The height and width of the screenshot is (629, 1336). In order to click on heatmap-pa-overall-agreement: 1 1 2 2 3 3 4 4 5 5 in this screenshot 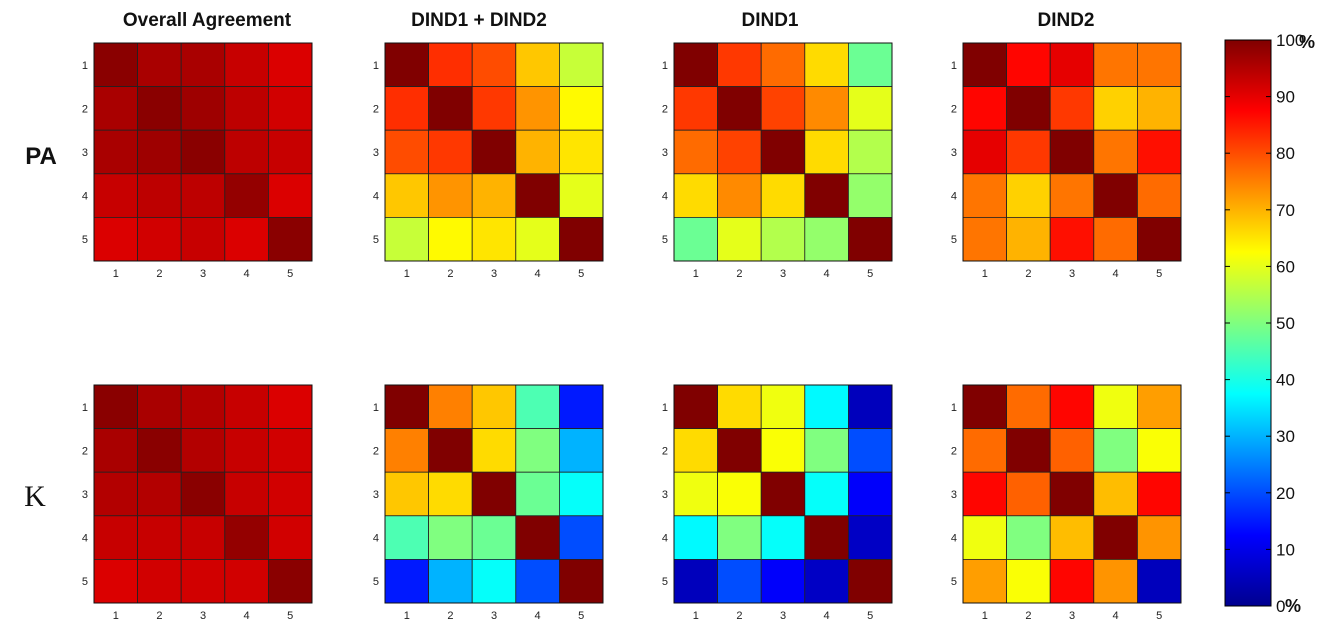, I will do `click(197, 161)`.